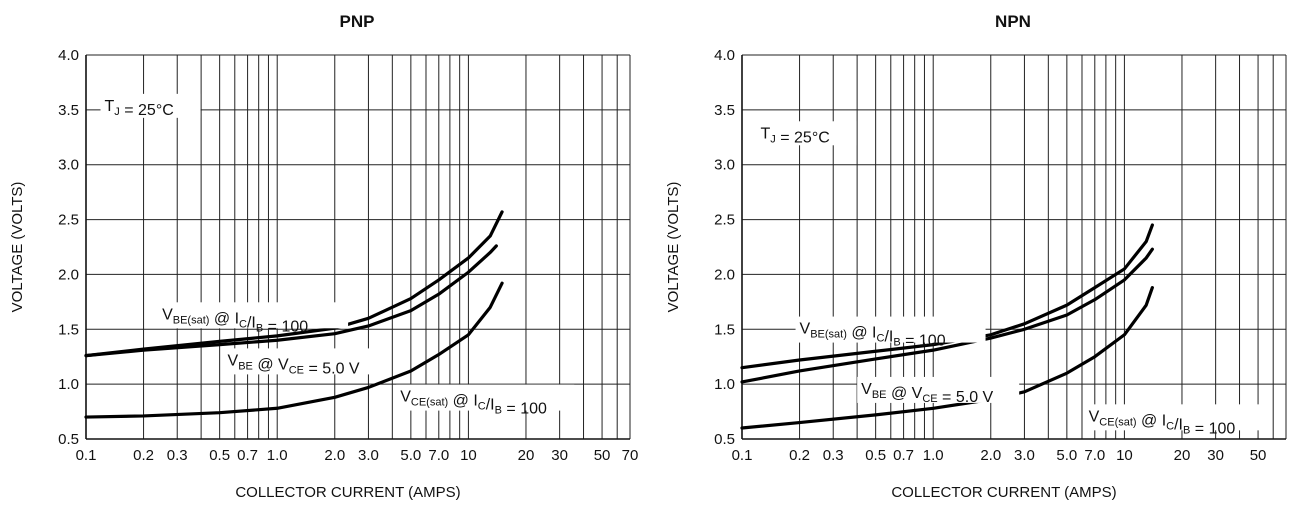 This screenshot has height=506, width=1291. What do you see at coordinates (879, 395) in the screenshot?
I see `annotation-sub: BE` at bounding box center [879, 395].